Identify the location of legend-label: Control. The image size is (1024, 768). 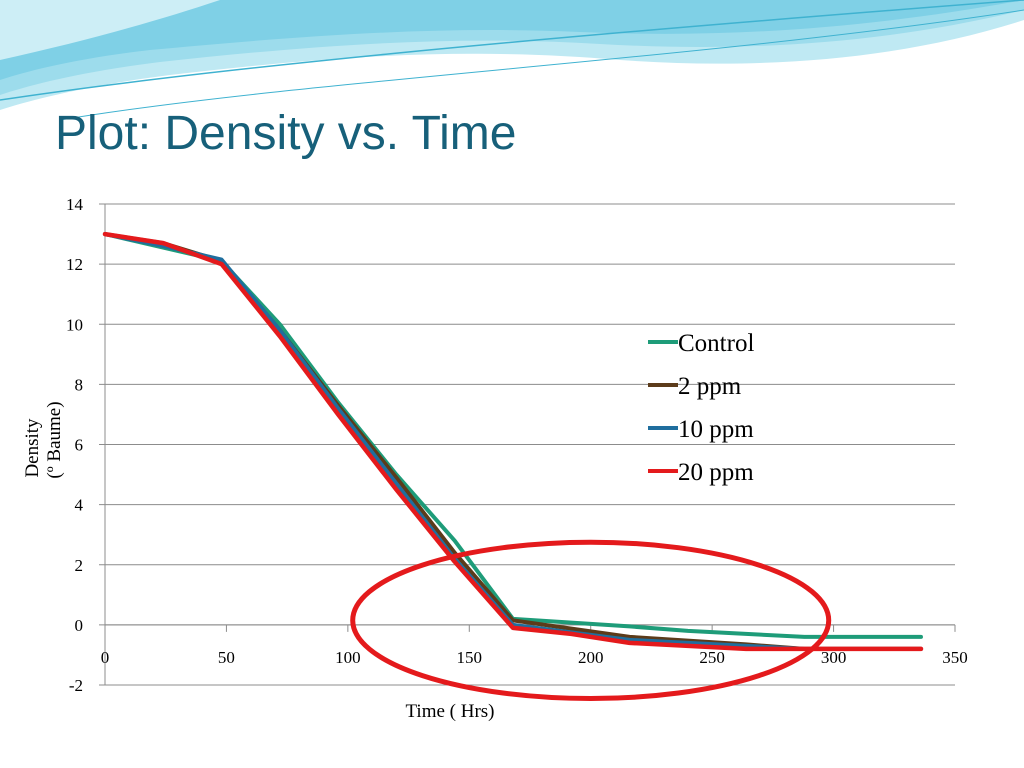
(716, 343).